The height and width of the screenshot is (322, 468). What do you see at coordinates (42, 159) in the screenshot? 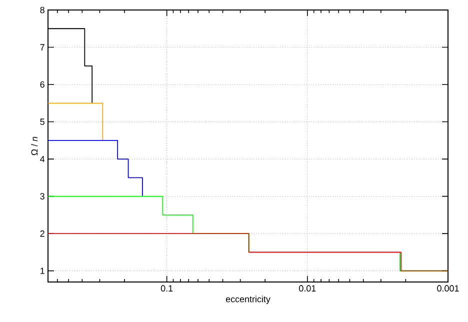
I see `y-tick-label: 4` at bounding box center [42, 159].